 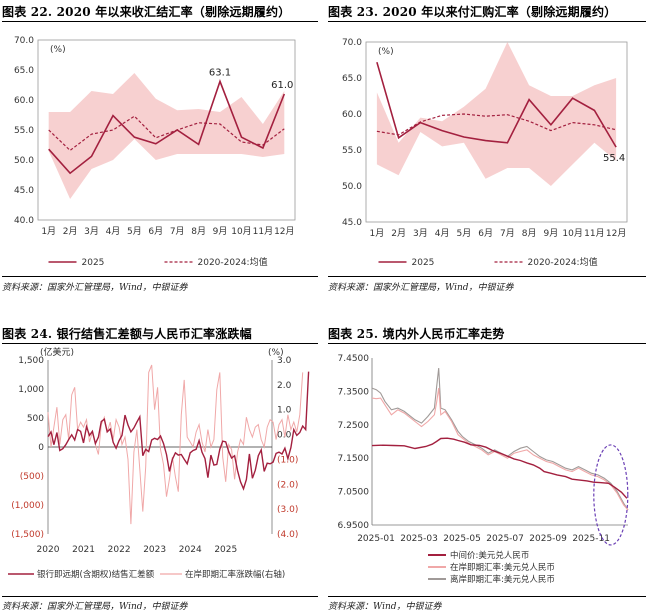 I want to click on x-tick-label: 2025-05, so click(x=462, y=539).